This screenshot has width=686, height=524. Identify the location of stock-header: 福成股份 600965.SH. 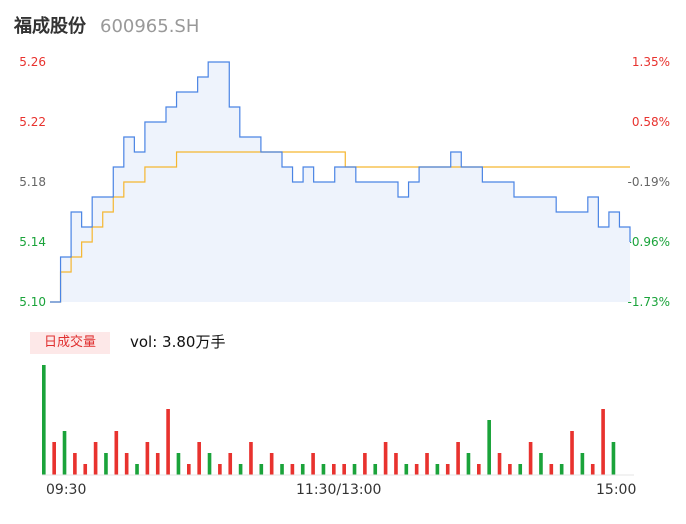
(106, 26).